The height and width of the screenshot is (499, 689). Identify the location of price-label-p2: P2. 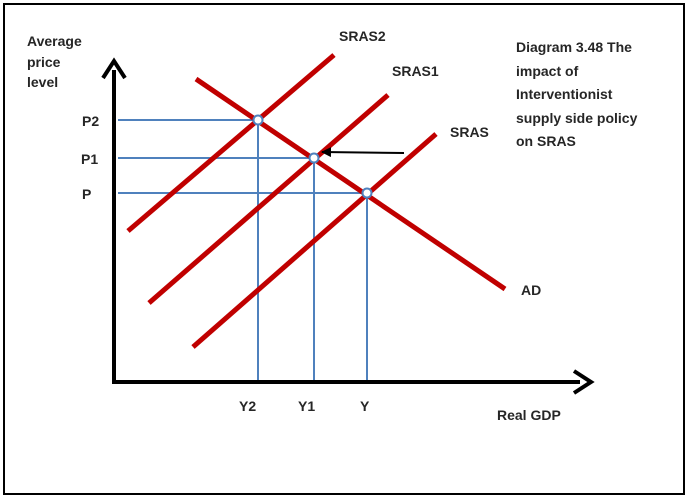
(90, 121).